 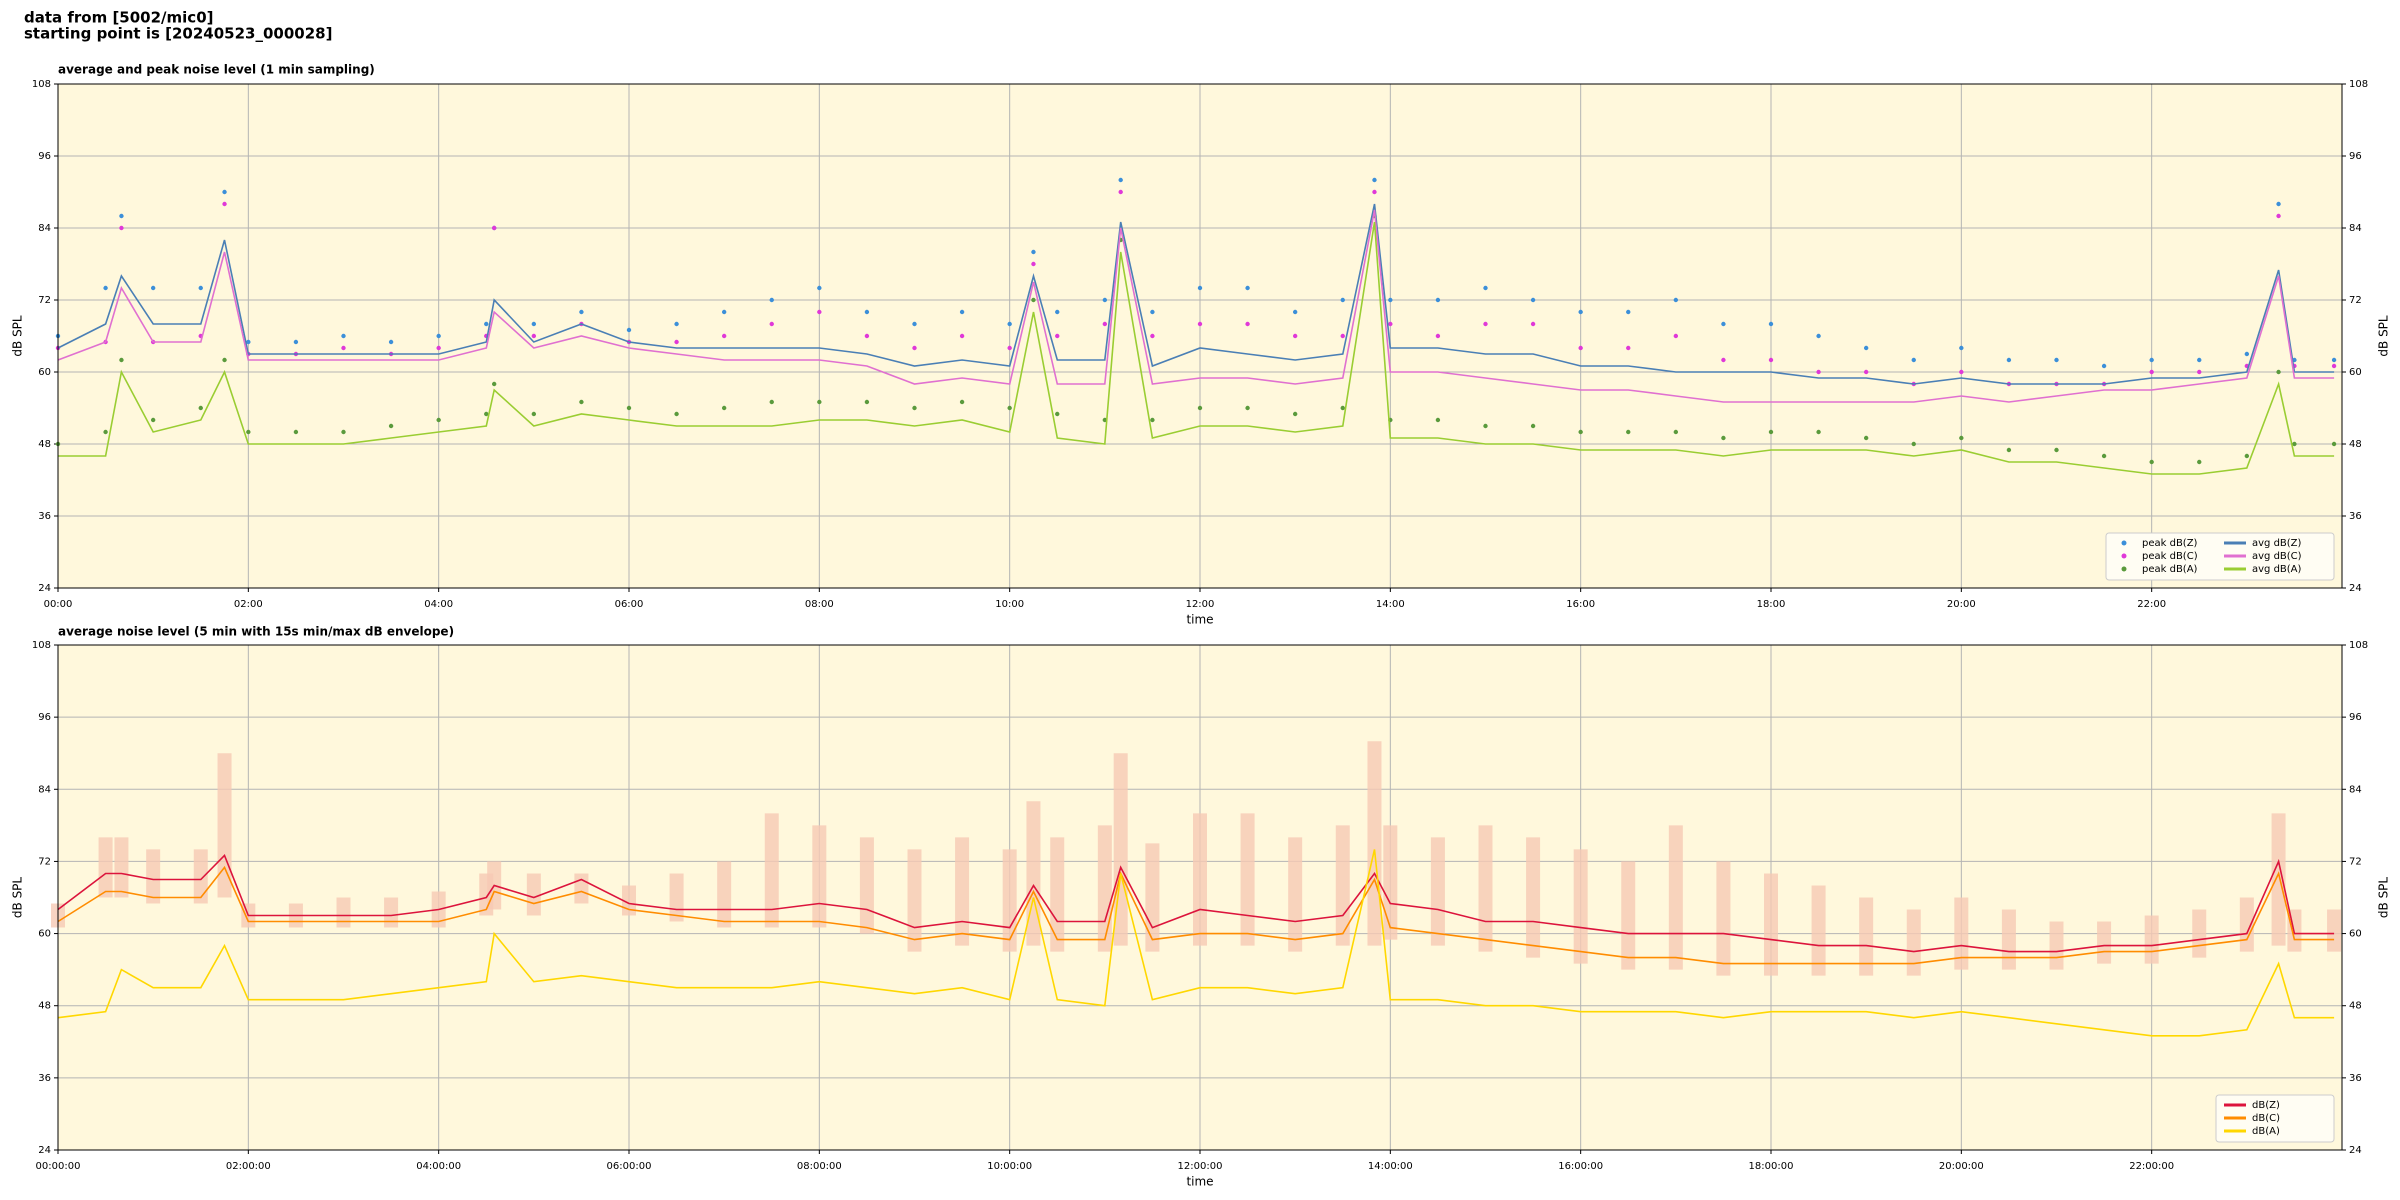 What do you see at coordinates (1390, 1166) in the screenshot?
I see `x-tick-label: 14:00:00` at bounding box center [1390, 1166].